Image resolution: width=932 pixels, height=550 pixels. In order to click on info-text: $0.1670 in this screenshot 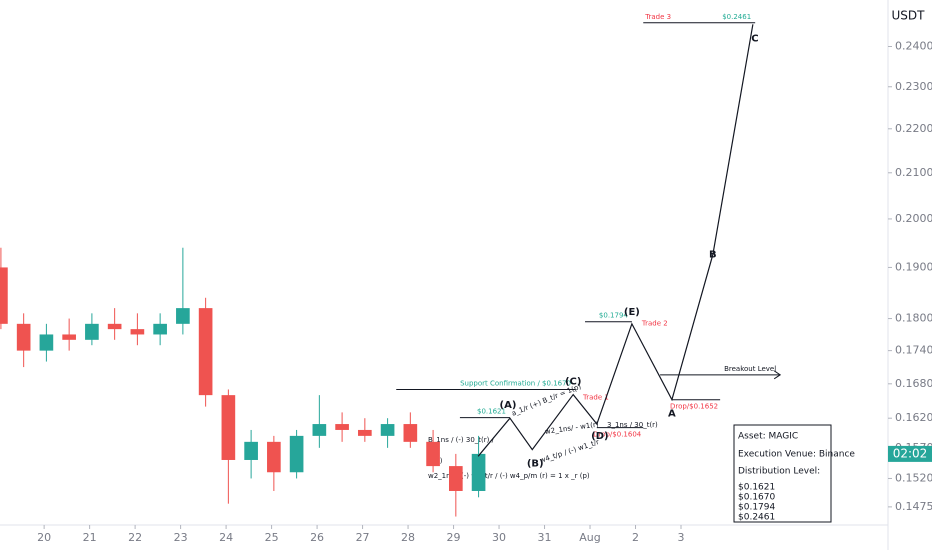, I will do `click(756, 498)`.